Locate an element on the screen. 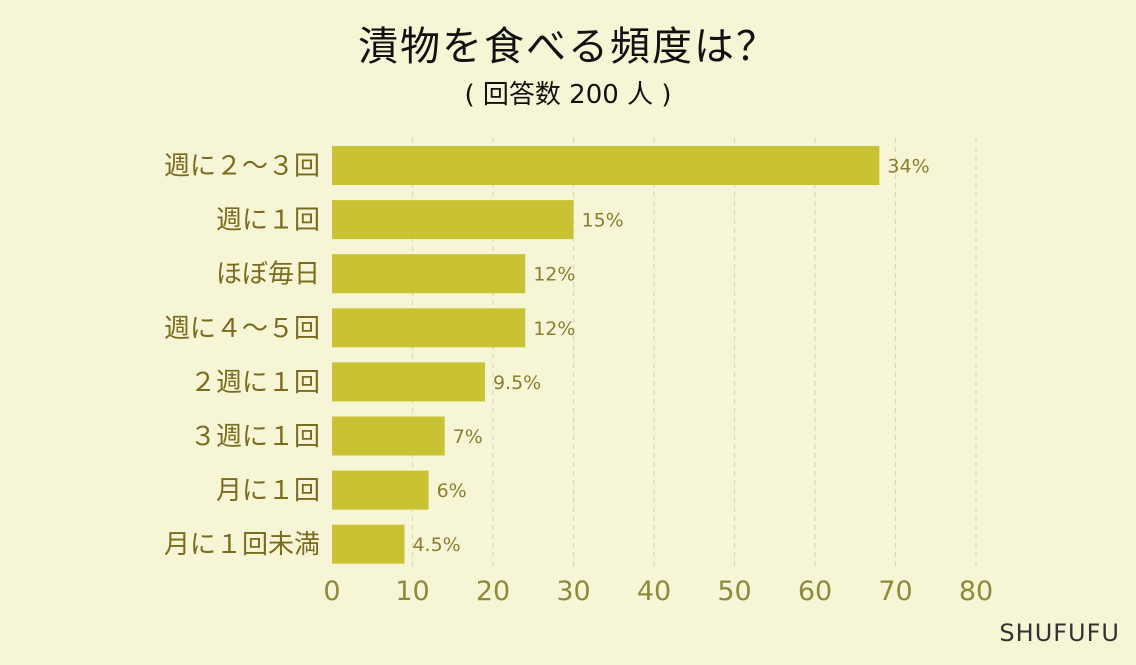 Image resolution: width=1136 pixels, height=665 pixels. value-label: 7% is located at coordinates (468, 437).